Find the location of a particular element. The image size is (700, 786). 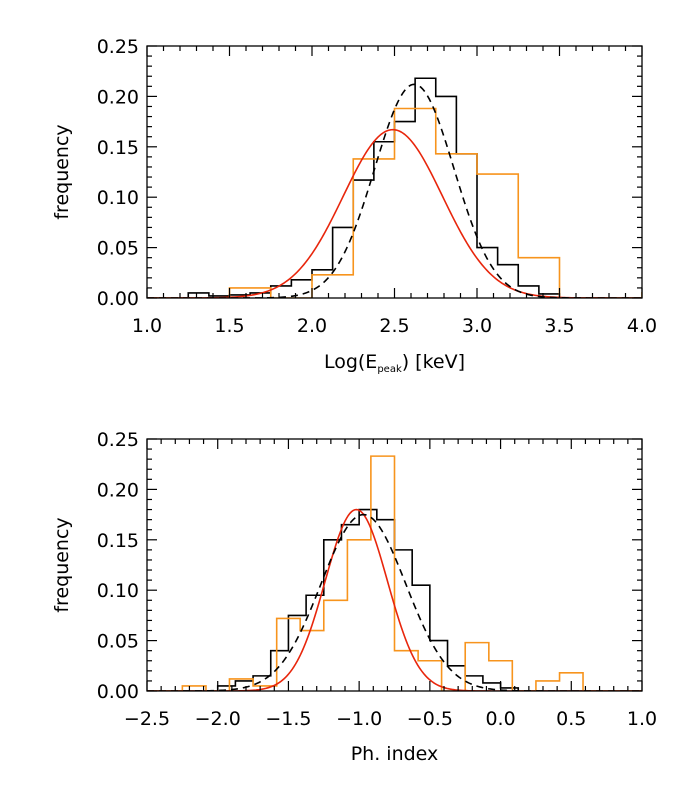

x-tick-label: 0.0 is located at coordinates (500, 719).